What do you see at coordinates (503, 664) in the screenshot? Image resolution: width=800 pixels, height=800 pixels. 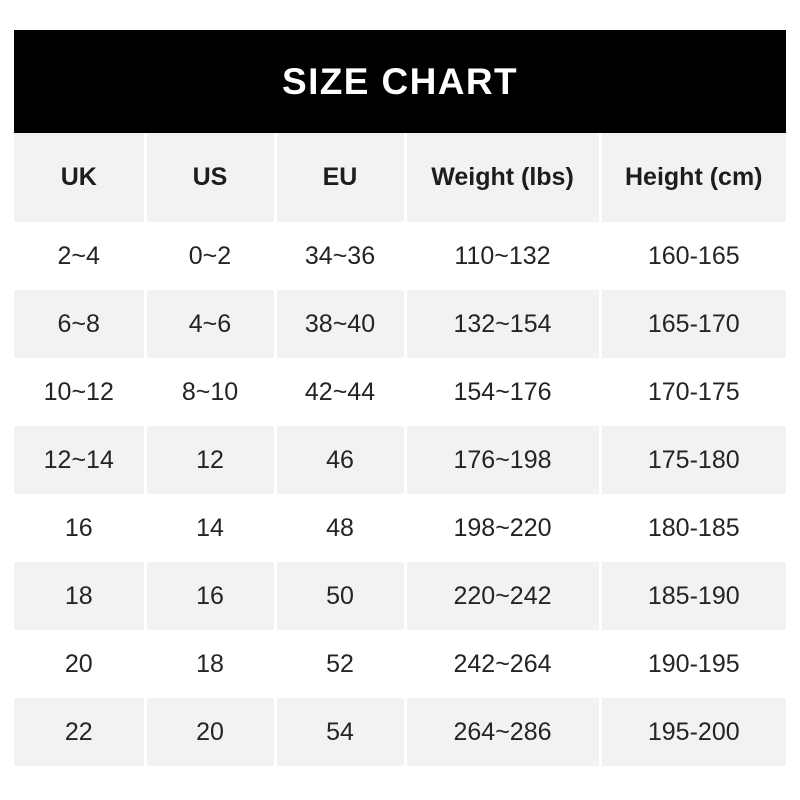 I see `cell-weight: 242~264` at bounding box center [503, 664].